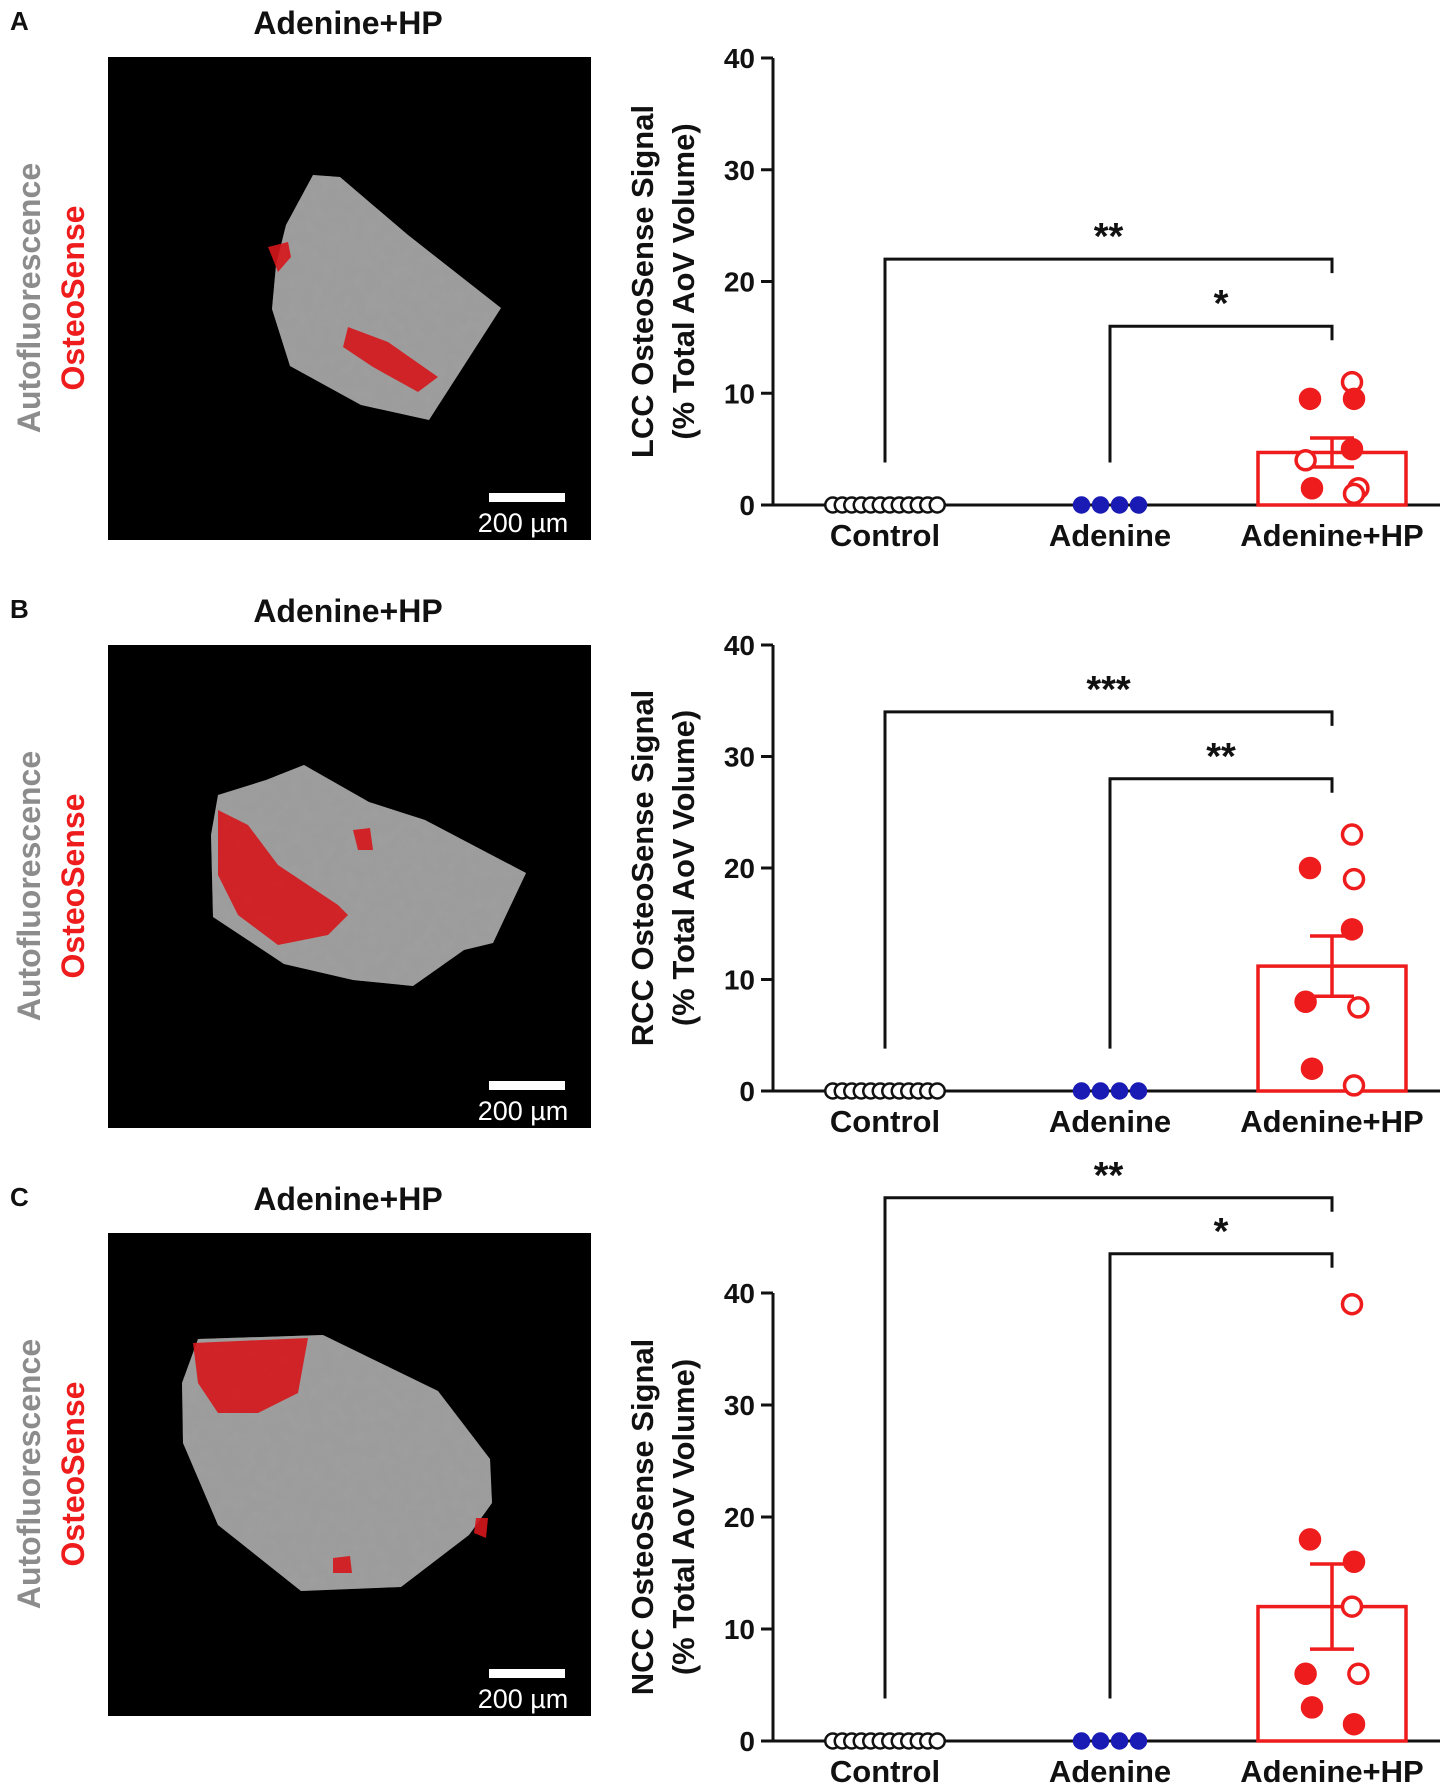 This screenshot has height=1791, width=1450. I want to click on y-axis-title: RCC OsteoSense Signal, so click(642, 868).